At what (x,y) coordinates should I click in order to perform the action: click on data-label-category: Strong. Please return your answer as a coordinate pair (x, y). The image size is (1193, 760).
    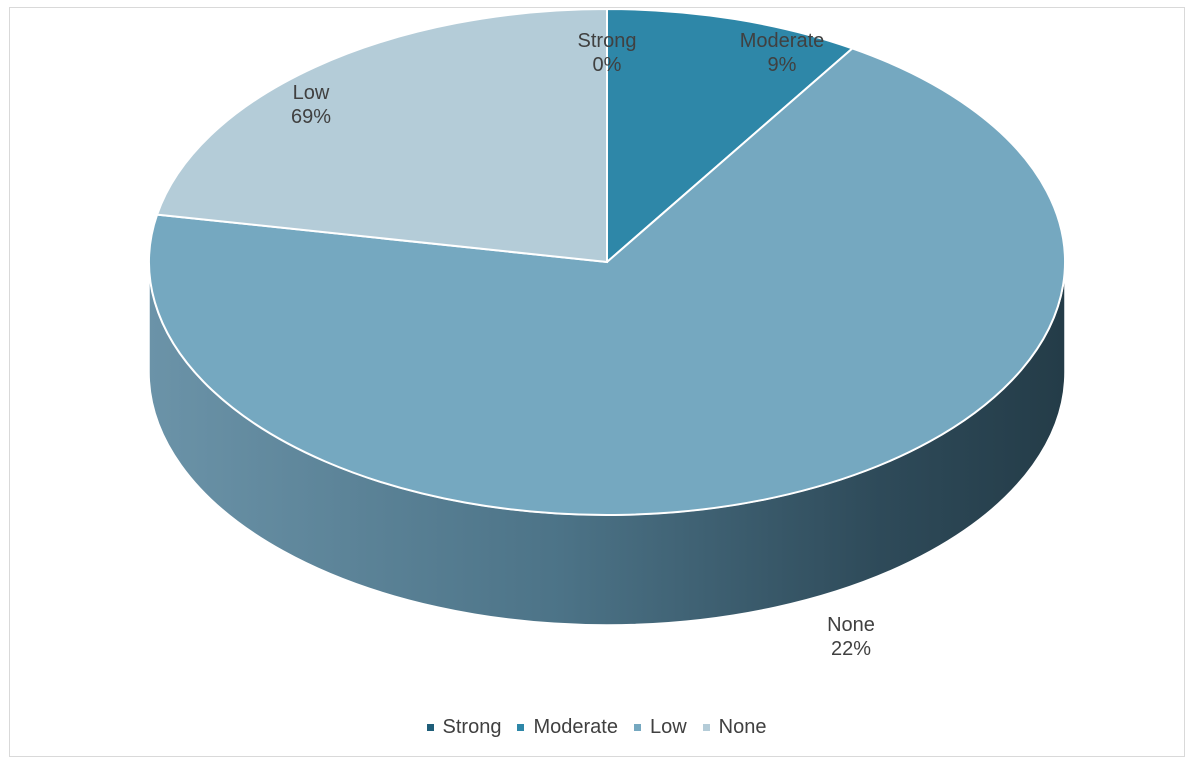
    Looking at the image, I should click on (607, 41).